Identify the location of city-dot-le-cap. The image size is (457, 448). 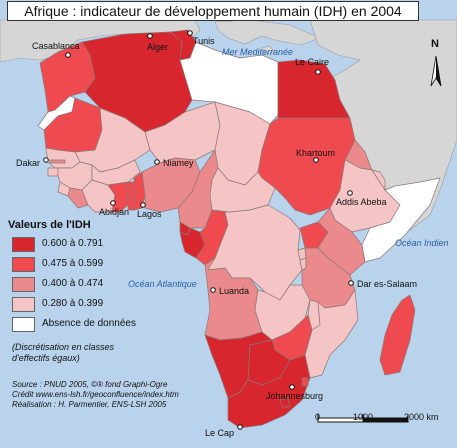
(240, 427).